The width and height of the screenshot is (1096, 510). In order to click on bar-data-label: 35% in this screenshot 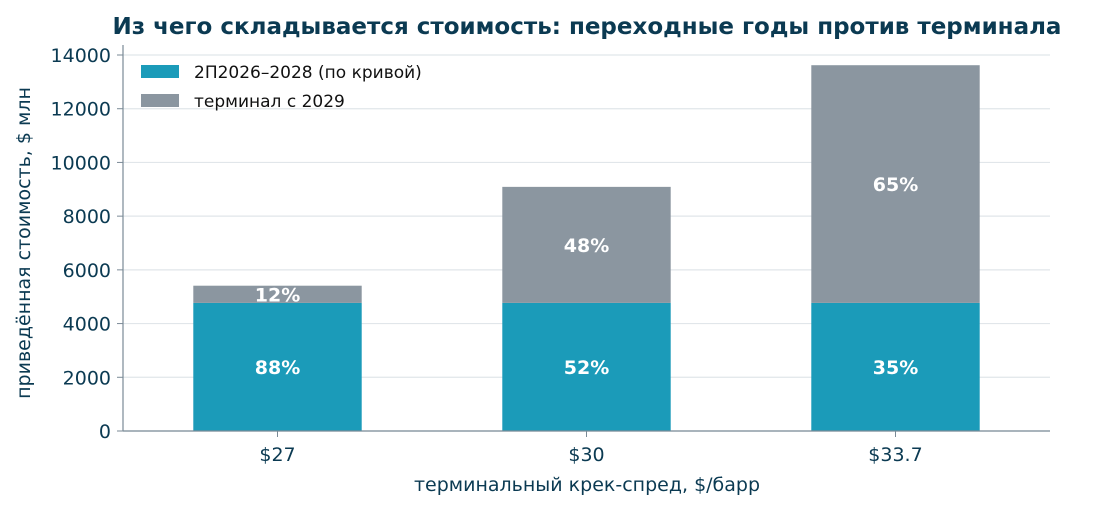, I will do `click(895, 368)`.